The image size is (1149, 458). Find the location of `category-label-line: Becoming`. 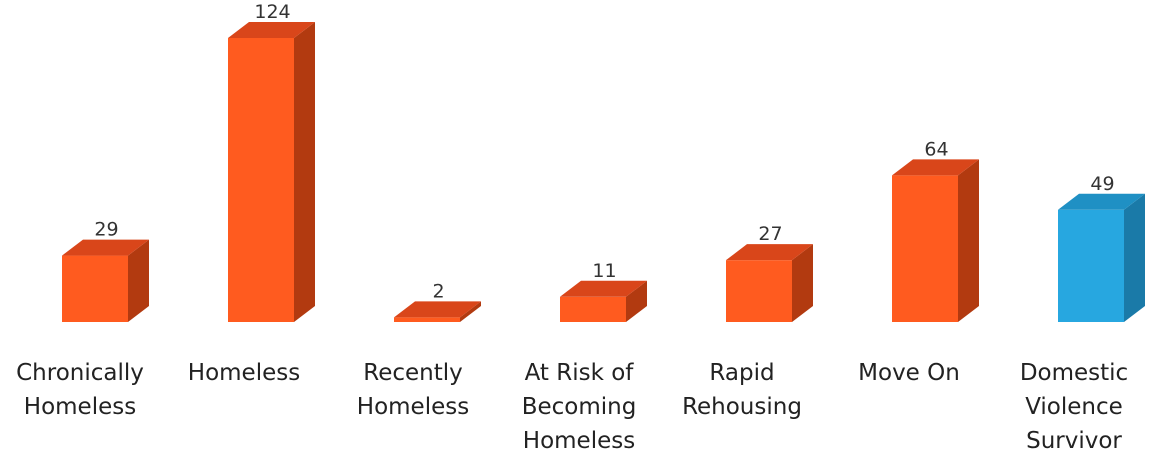

category-label-line: Becoming is located at coordinates (579, 407).